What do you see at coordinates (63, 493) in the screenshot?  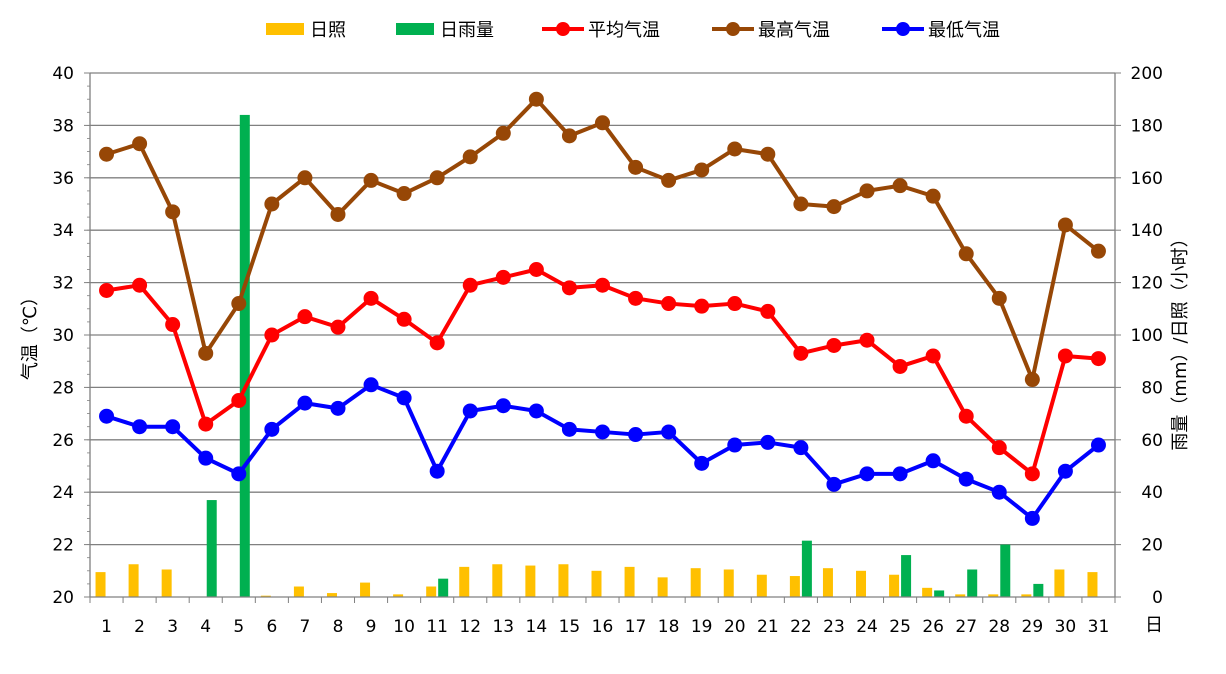 I see `left-tick-label: 24` at bounding box center [63, 493].